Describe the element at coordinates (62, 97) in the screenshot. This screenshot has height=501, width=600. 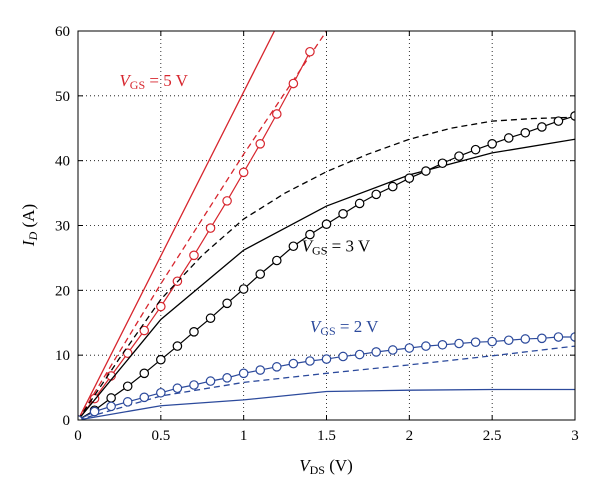
I see `y-tick-label: 50` at that location.